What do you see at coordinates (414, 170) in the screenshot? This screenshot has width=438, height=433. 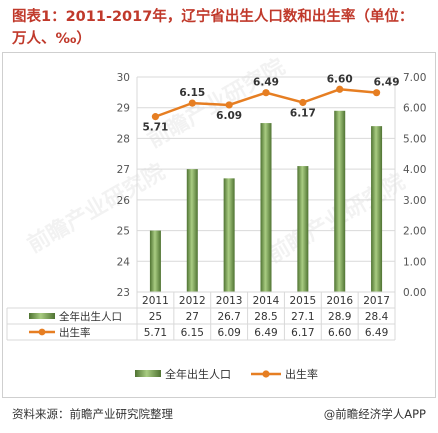 I see `right-axis-tick-label: 4.00` at bounding box center [414, 170].